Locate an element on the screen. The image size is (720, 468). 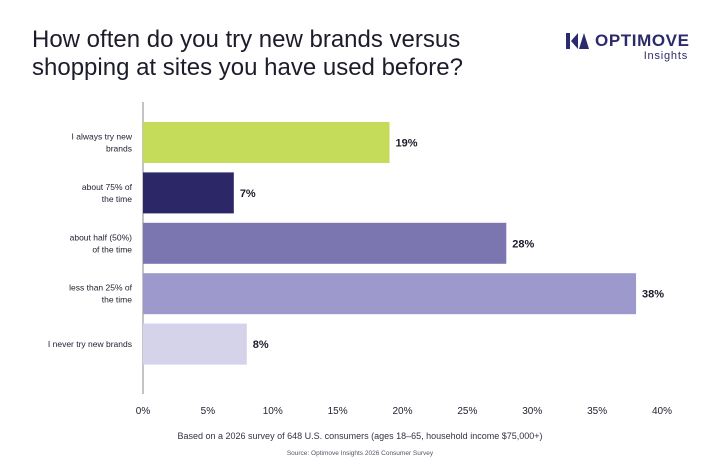
category-label-4-line-1: less than 25% of is located at coordinates (100, 288).